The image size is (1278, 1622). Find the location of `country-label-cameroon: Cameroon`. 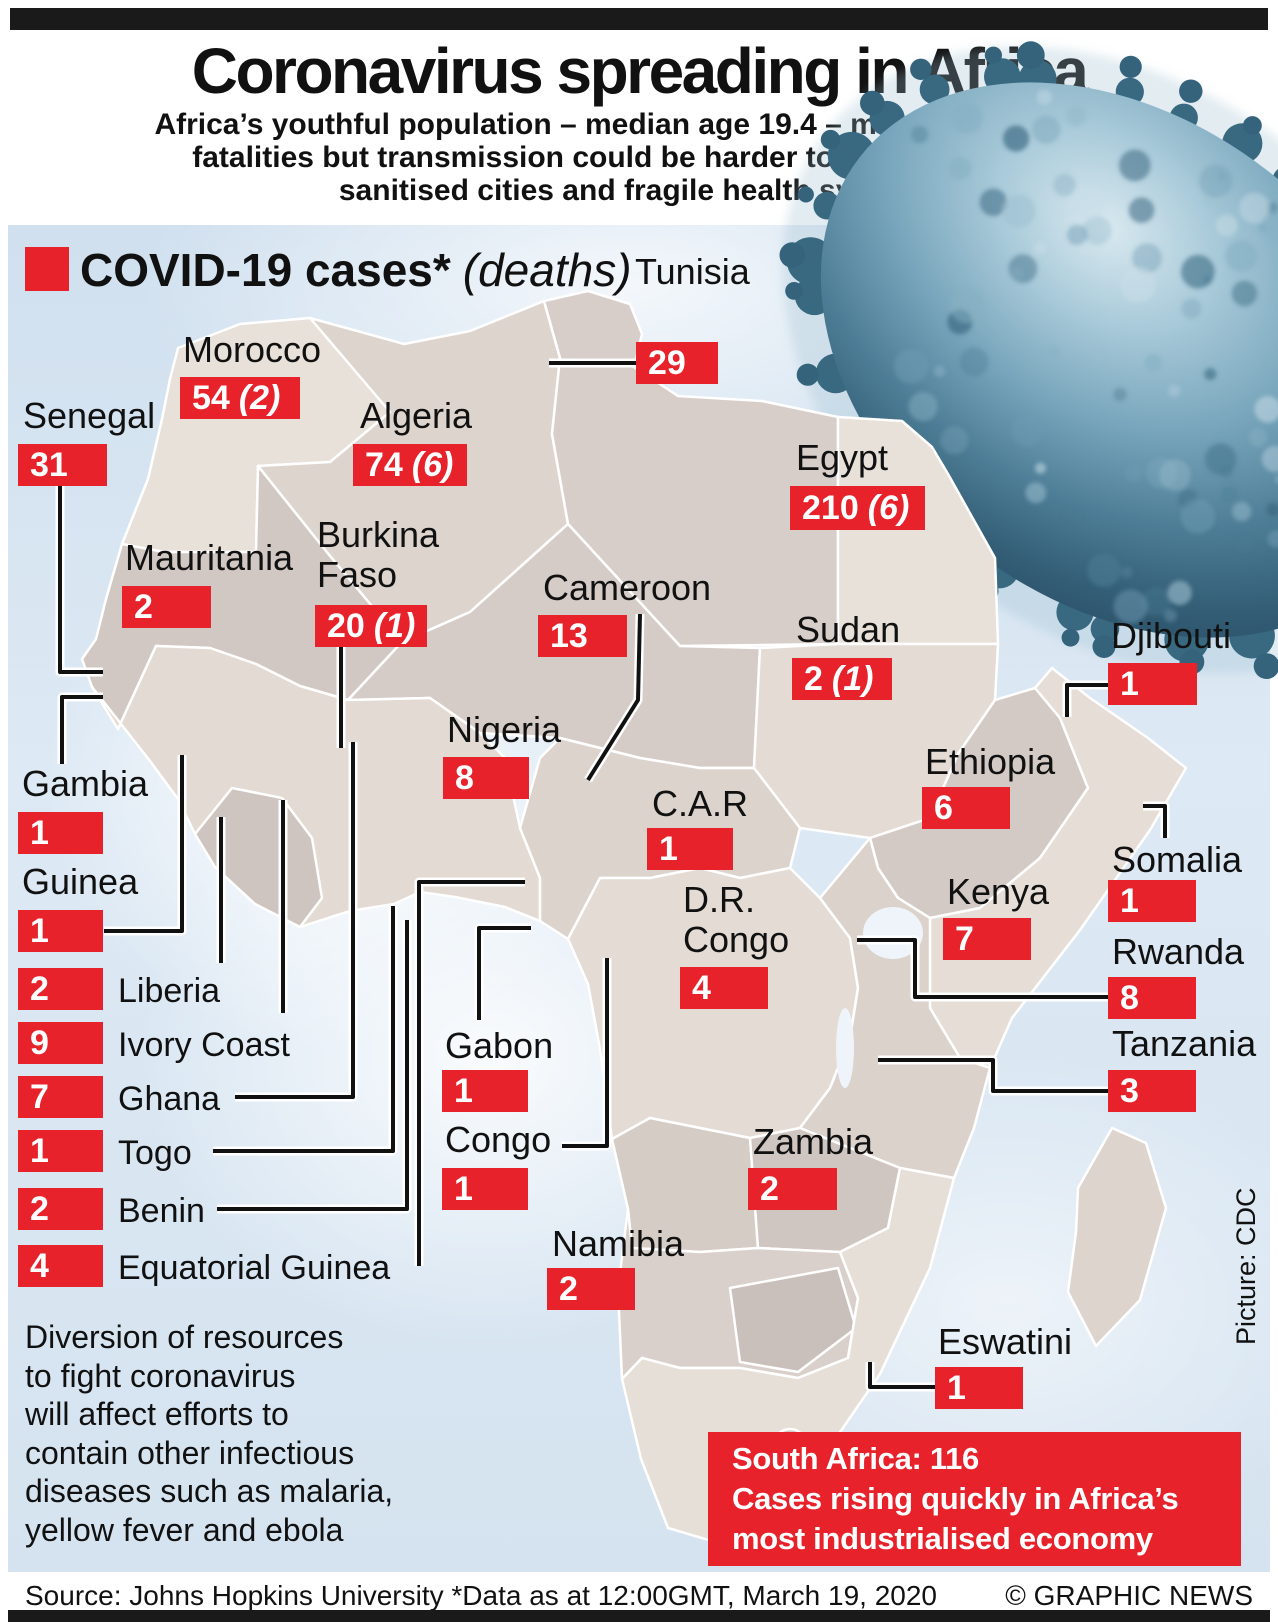

country-label-cameroon: Cameroon is located at coordinates (627, 587).